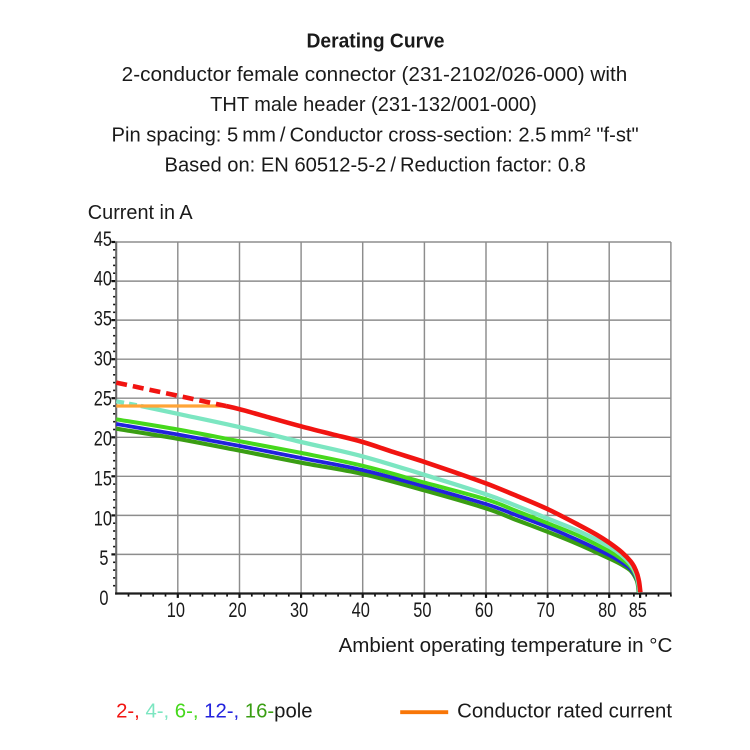 This screenshot has width=750, height=750. What do you see at coordinates (484, 610) in the screenshot?
I see `svg-text: 60` at bounding box center [484, 610].